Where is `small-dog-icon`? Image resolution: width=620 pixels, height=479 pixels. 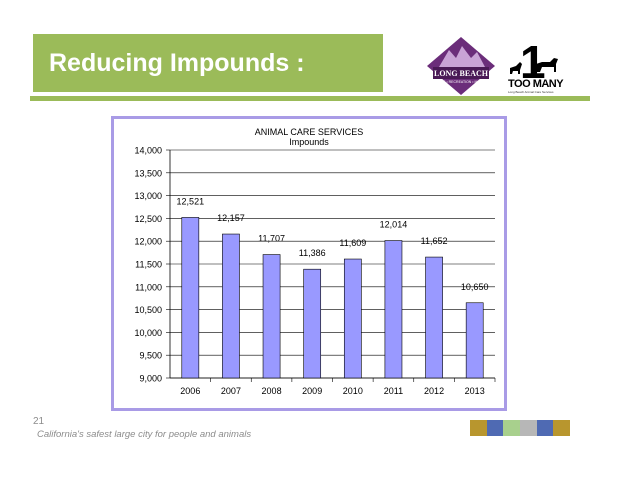 small-dog-icon is located at coordinates (516, 68).